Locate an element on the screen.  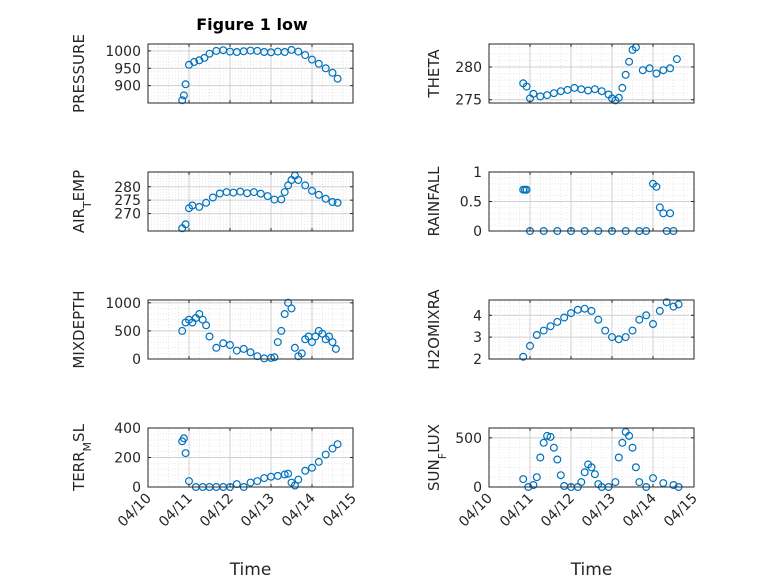
y-tick-label: 1 is located at coordinates (477, 173).